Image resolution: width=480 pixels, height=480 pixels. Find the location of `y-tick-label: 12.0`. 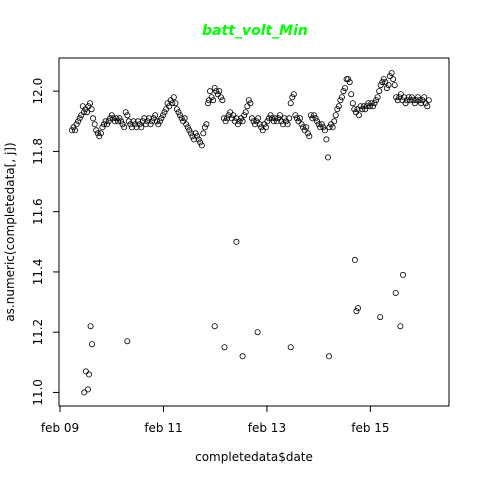

y-tick-label: 12.0 is located at coordinates (38, 91).